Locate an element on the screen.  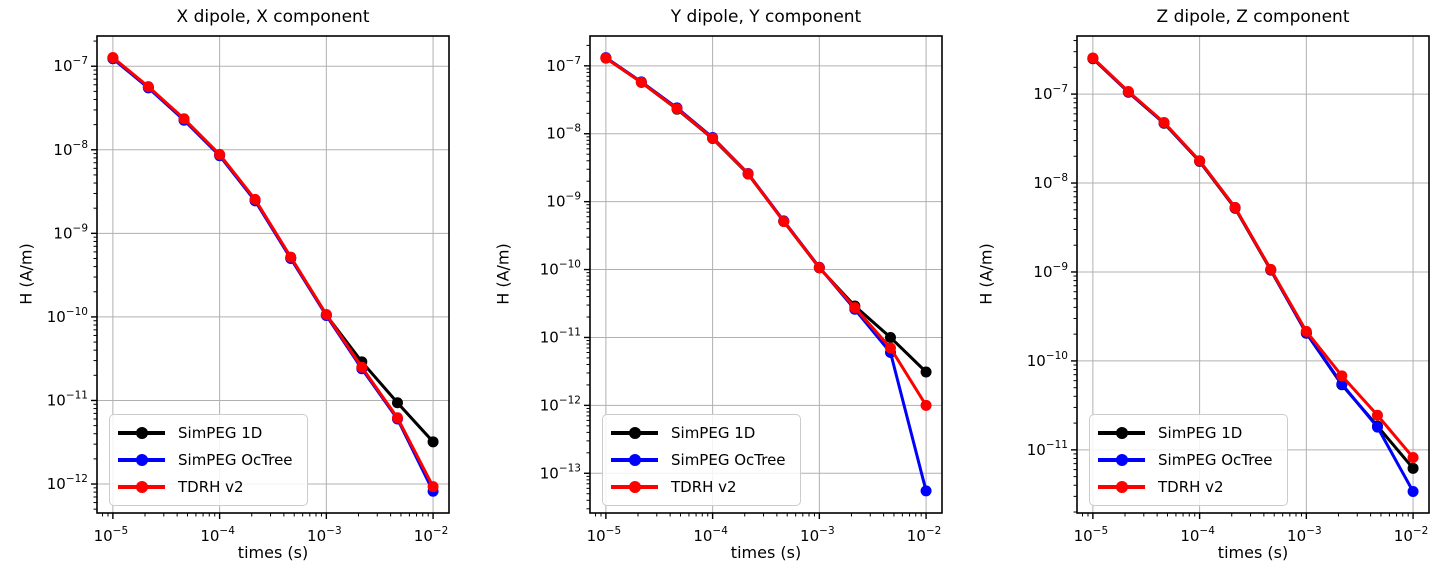
legend-item: SimPEG 1D is located at coordinates (1185, 433).